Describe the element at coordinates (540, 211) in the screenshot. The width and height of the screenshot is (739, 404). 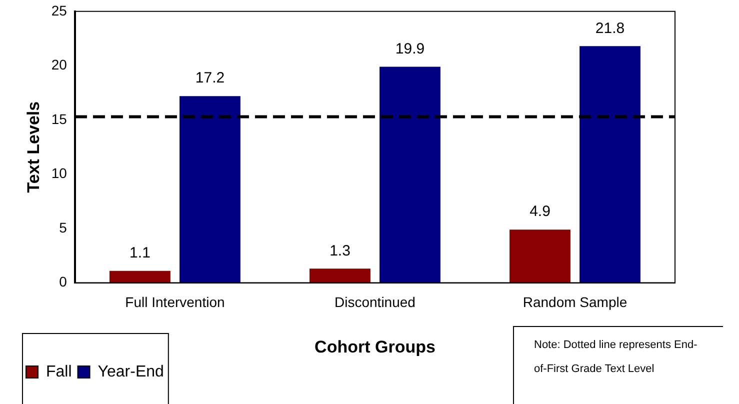
I see `data-label: 4.9` at that location.